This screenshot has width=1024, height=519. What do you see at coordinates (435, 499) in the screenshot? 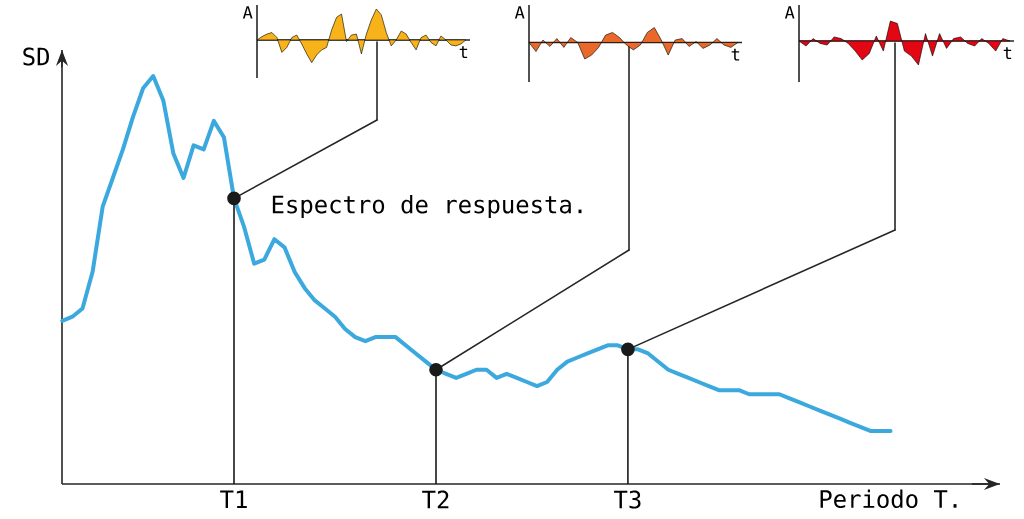
I see `x-tick-label: T2` at bounding box center [435, 499].